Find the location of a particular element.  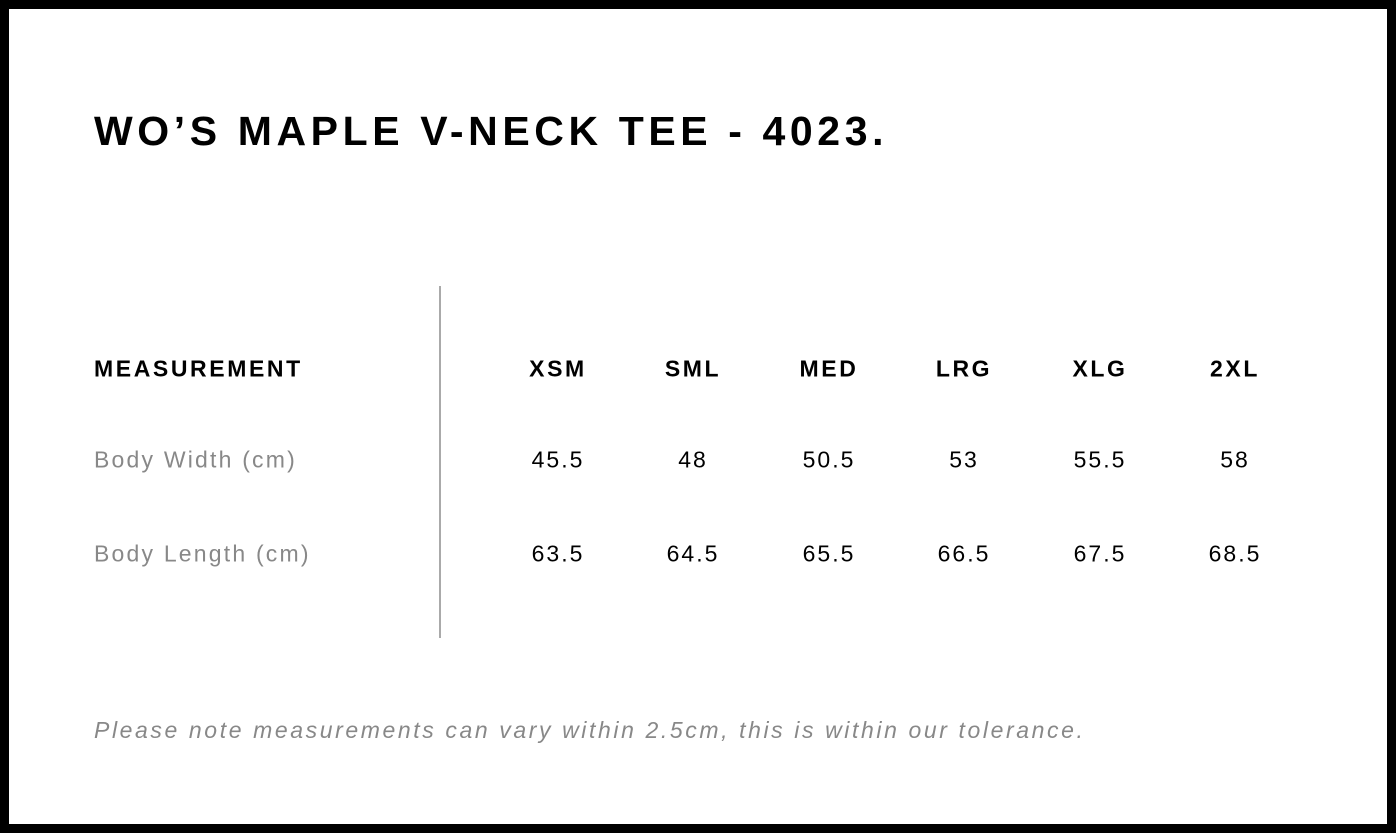

row-label: Body Width (cm) is located at coordinates (195, 459).